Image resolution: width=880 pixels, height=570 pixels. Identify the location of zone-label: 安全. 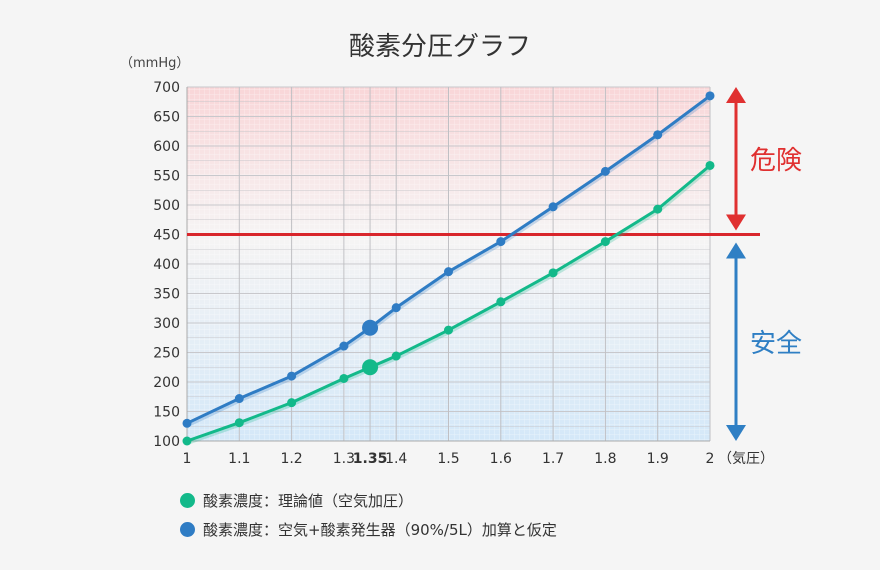
(776, 344).